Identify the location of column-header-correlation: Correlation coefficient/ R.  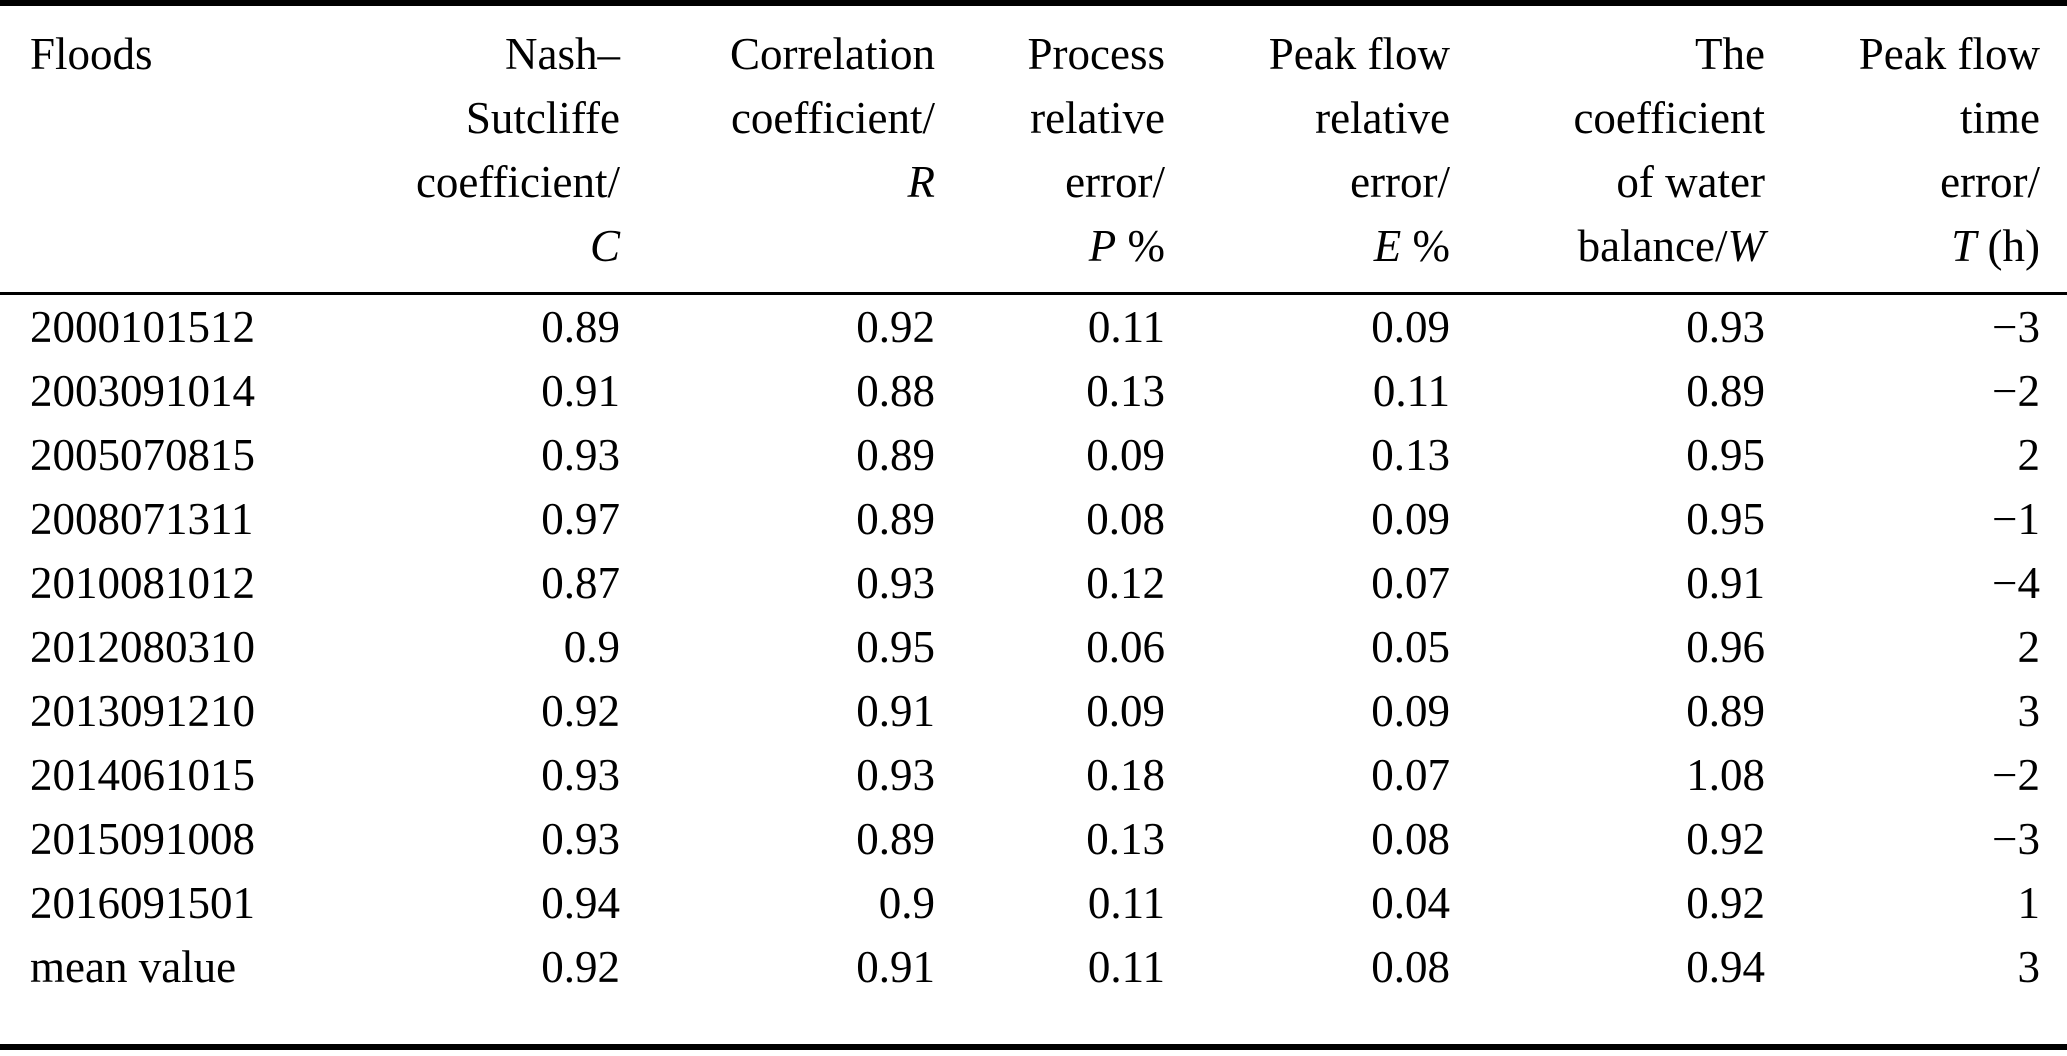
(778, 149).